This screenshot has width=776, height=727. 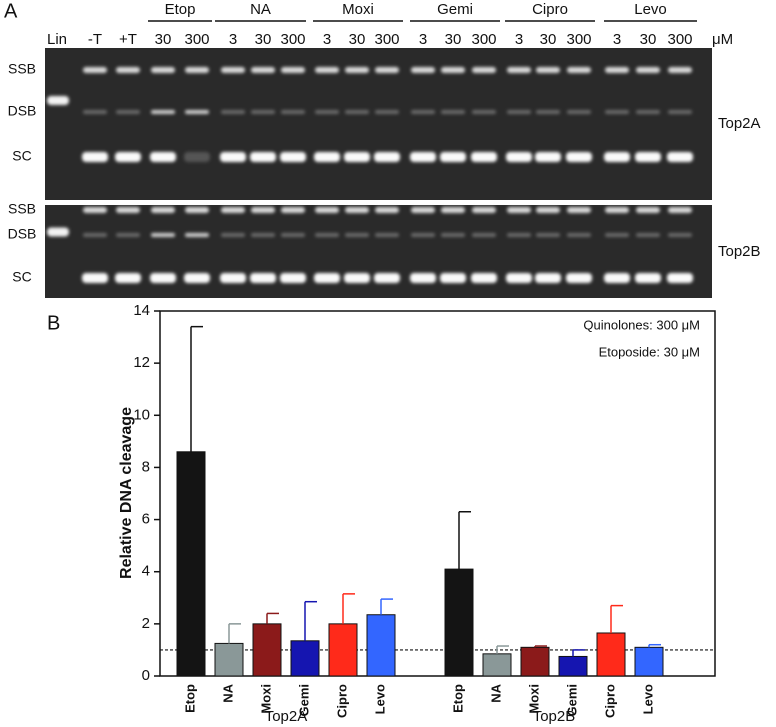 What do you see at coordinates (303, 700) in the screenshot?
I see `x-tick-label: Gemi` at bounding box center [303, 700].